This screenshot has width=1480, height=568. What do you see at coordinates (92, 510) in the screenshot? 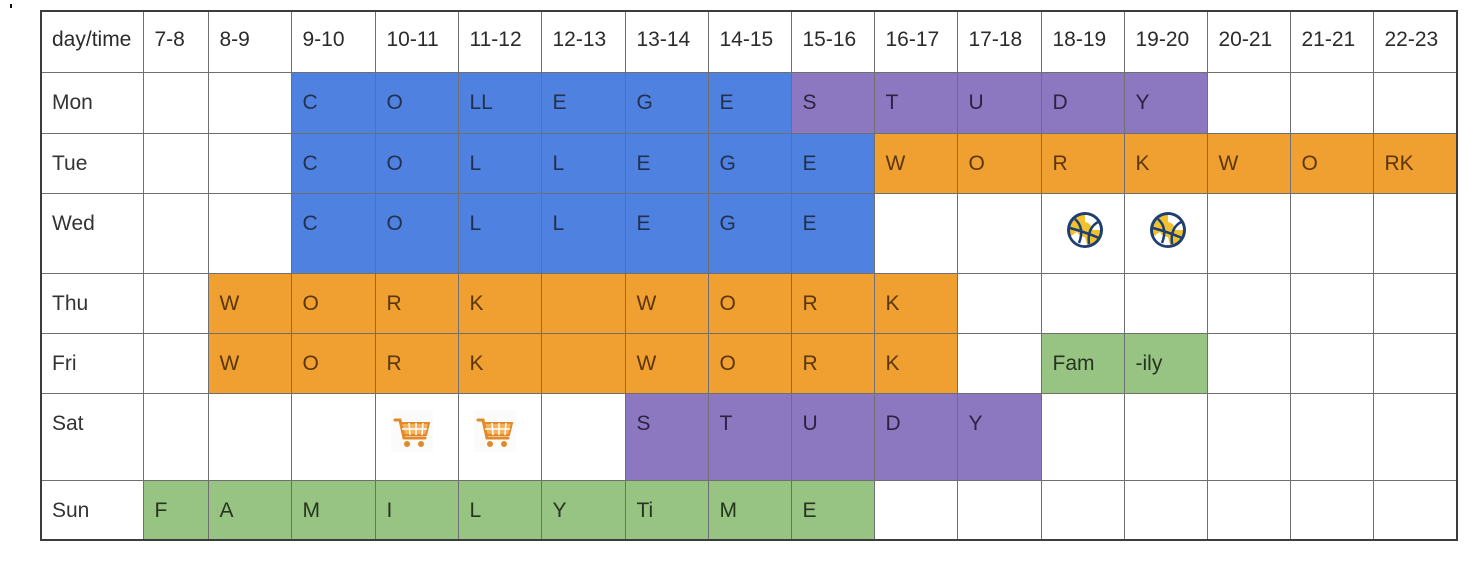
I see `day-label: Sun` at bounding box center [92, 510].